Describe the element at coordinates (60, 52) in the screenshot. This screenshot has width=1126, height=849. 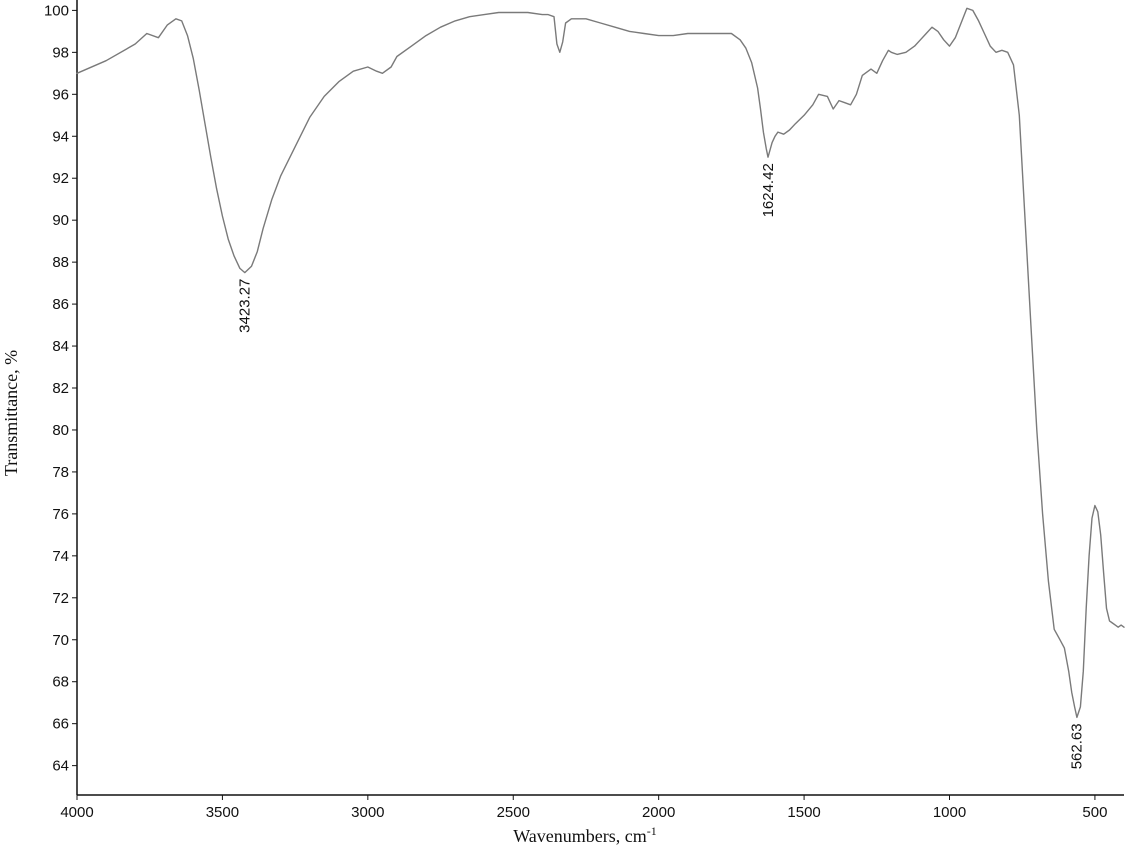
I see `y-tick-label: 98` at that location.